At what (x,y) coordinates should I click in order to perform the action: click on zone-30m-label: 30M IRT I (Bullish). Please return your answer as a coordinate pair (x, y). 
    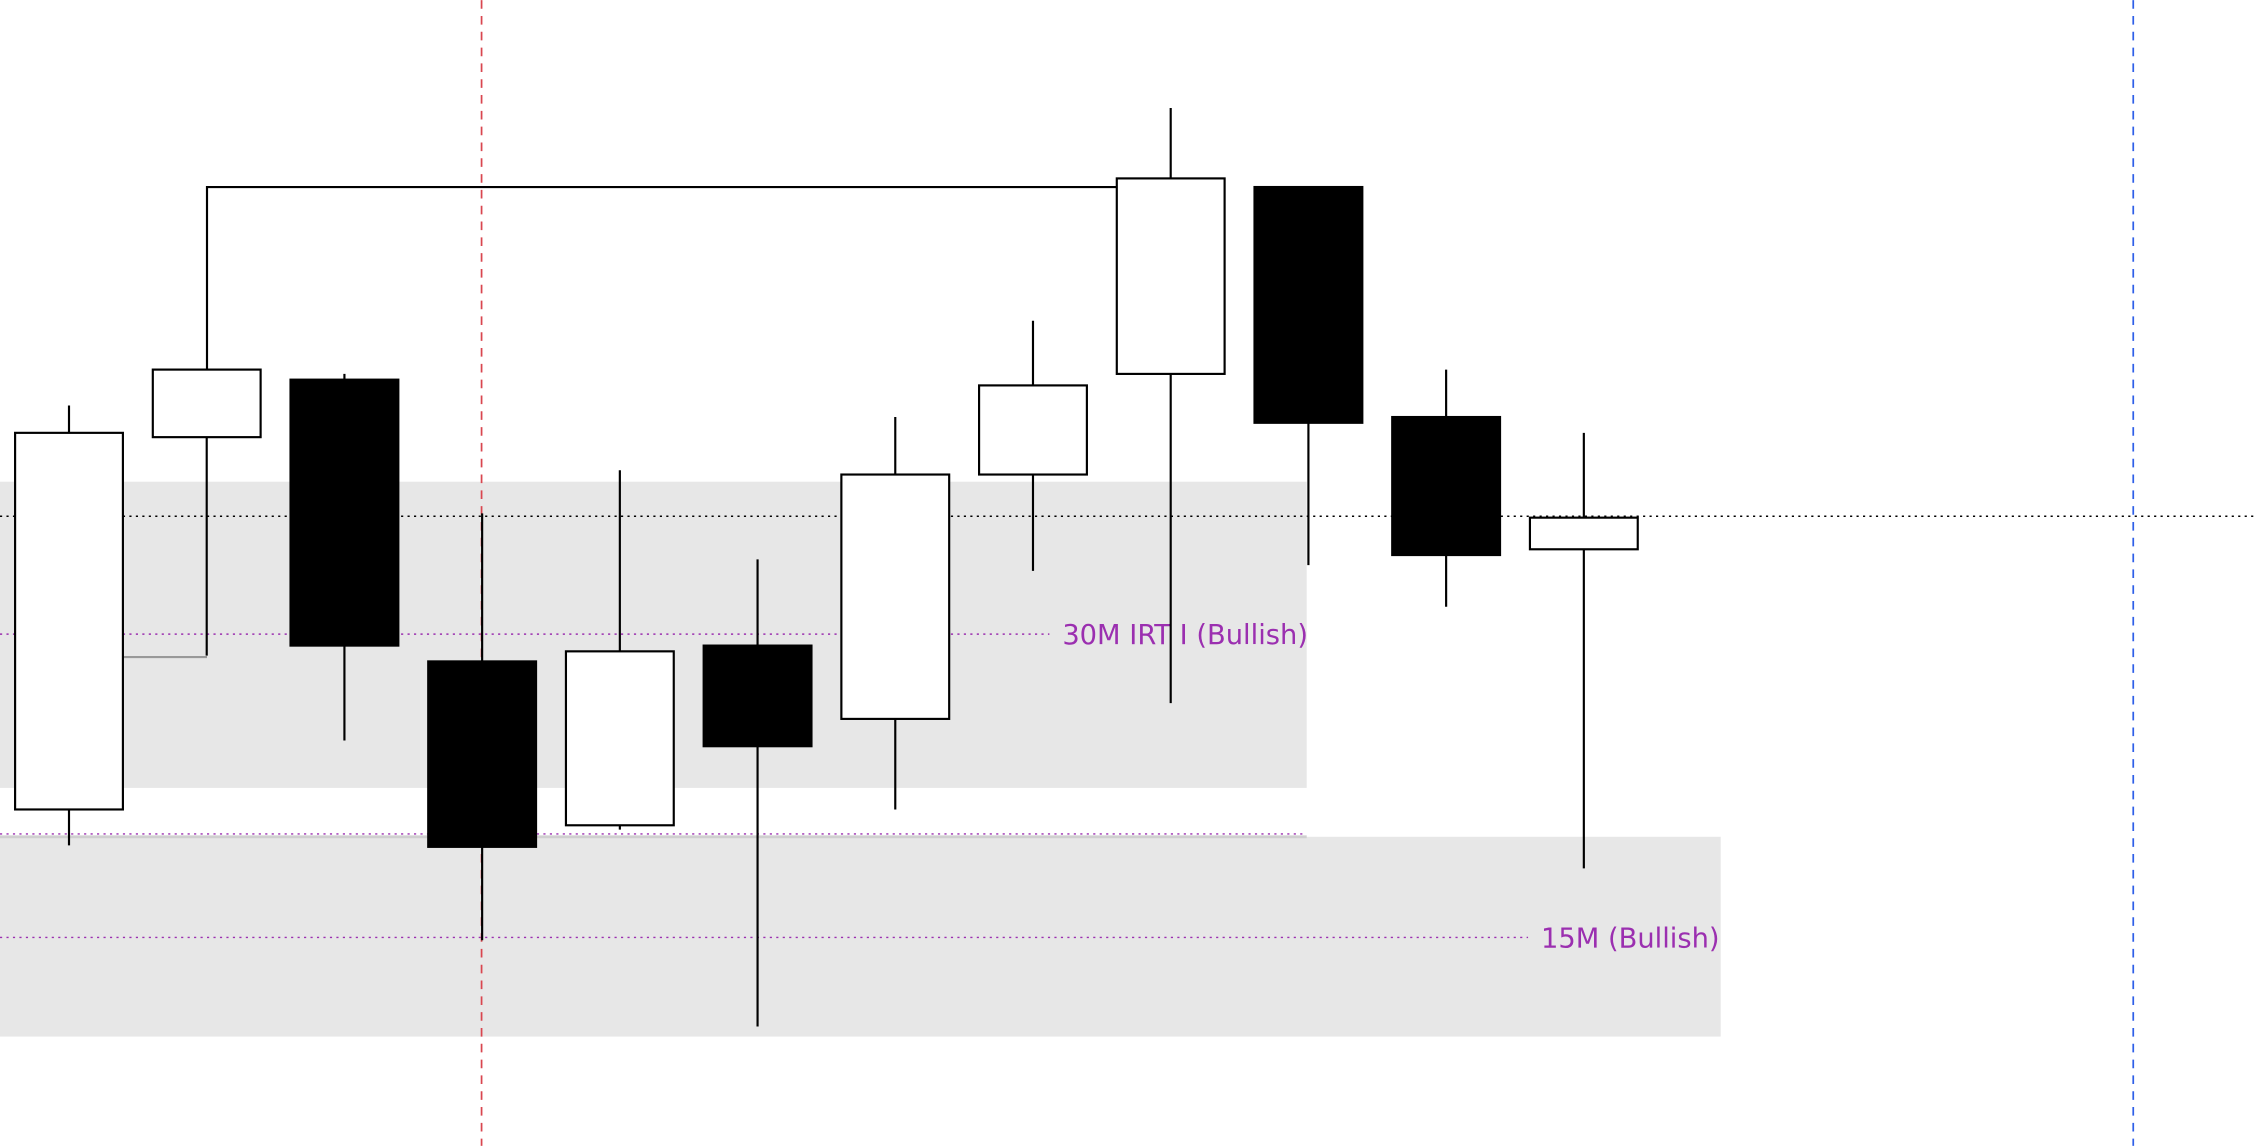
    Looking at the image, I should click on (1185, 635).